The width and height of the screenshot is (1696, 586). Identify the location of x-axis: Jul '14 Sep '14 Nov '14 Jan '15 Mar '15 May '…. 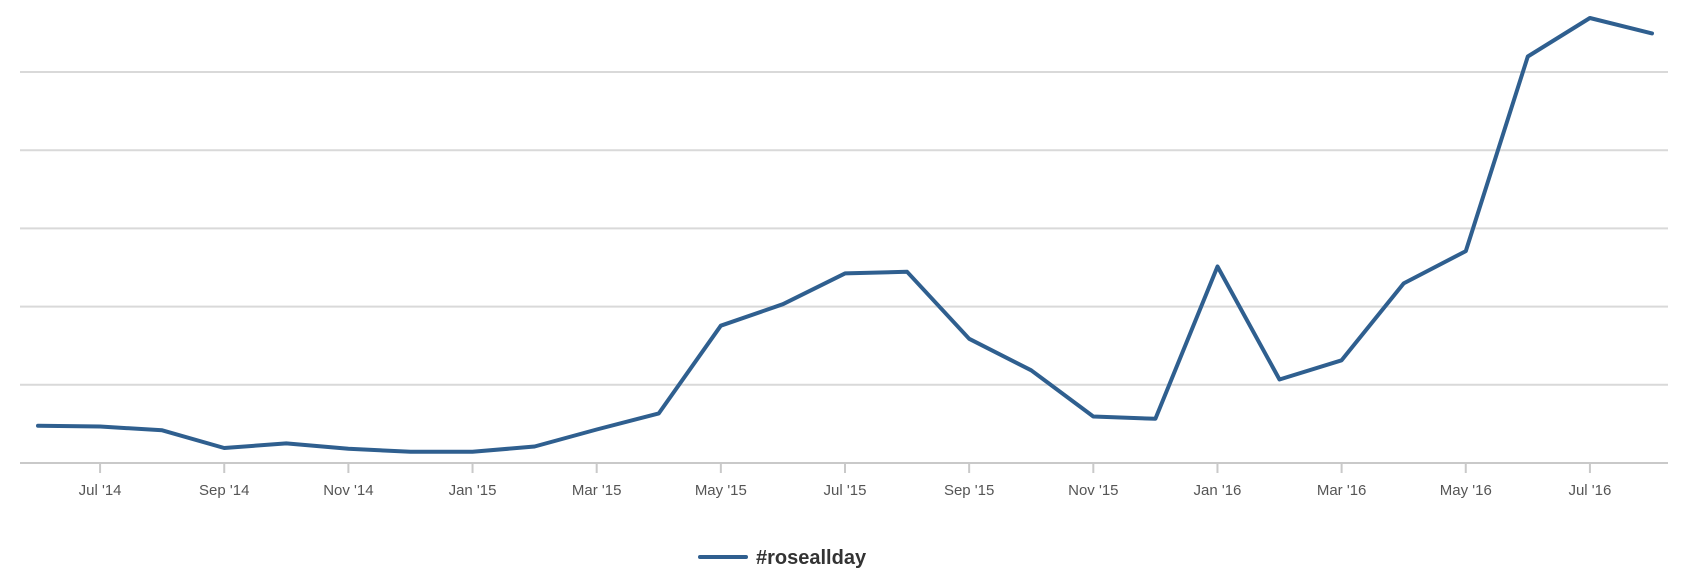
(844, 480).